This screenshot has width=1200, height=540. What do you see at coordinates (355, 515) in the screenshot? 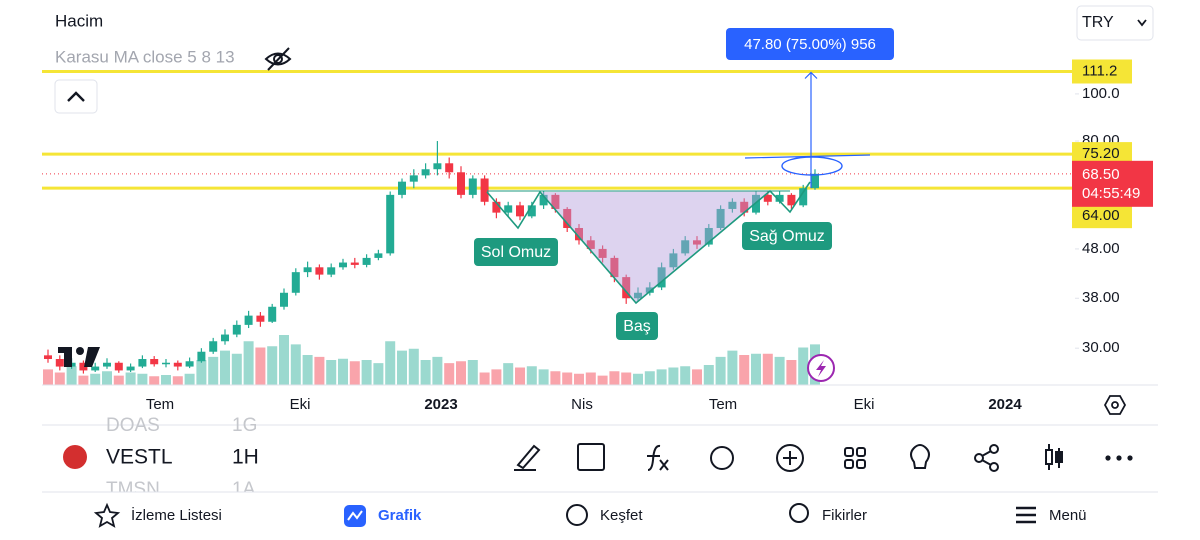
I see `chart-icon-line` at bounding box center [355, 515].